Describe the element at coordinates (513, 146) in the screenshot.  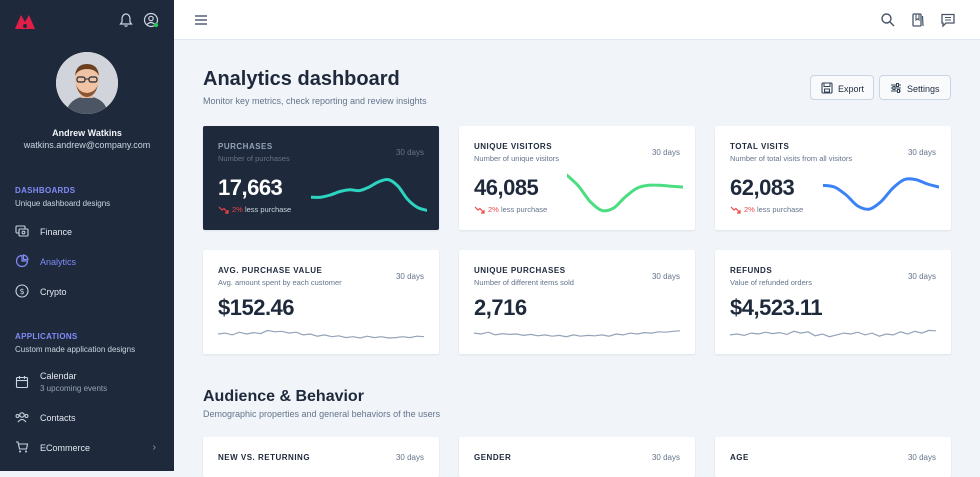
I see `card-title: UNIQUE VISITORS` at that location.